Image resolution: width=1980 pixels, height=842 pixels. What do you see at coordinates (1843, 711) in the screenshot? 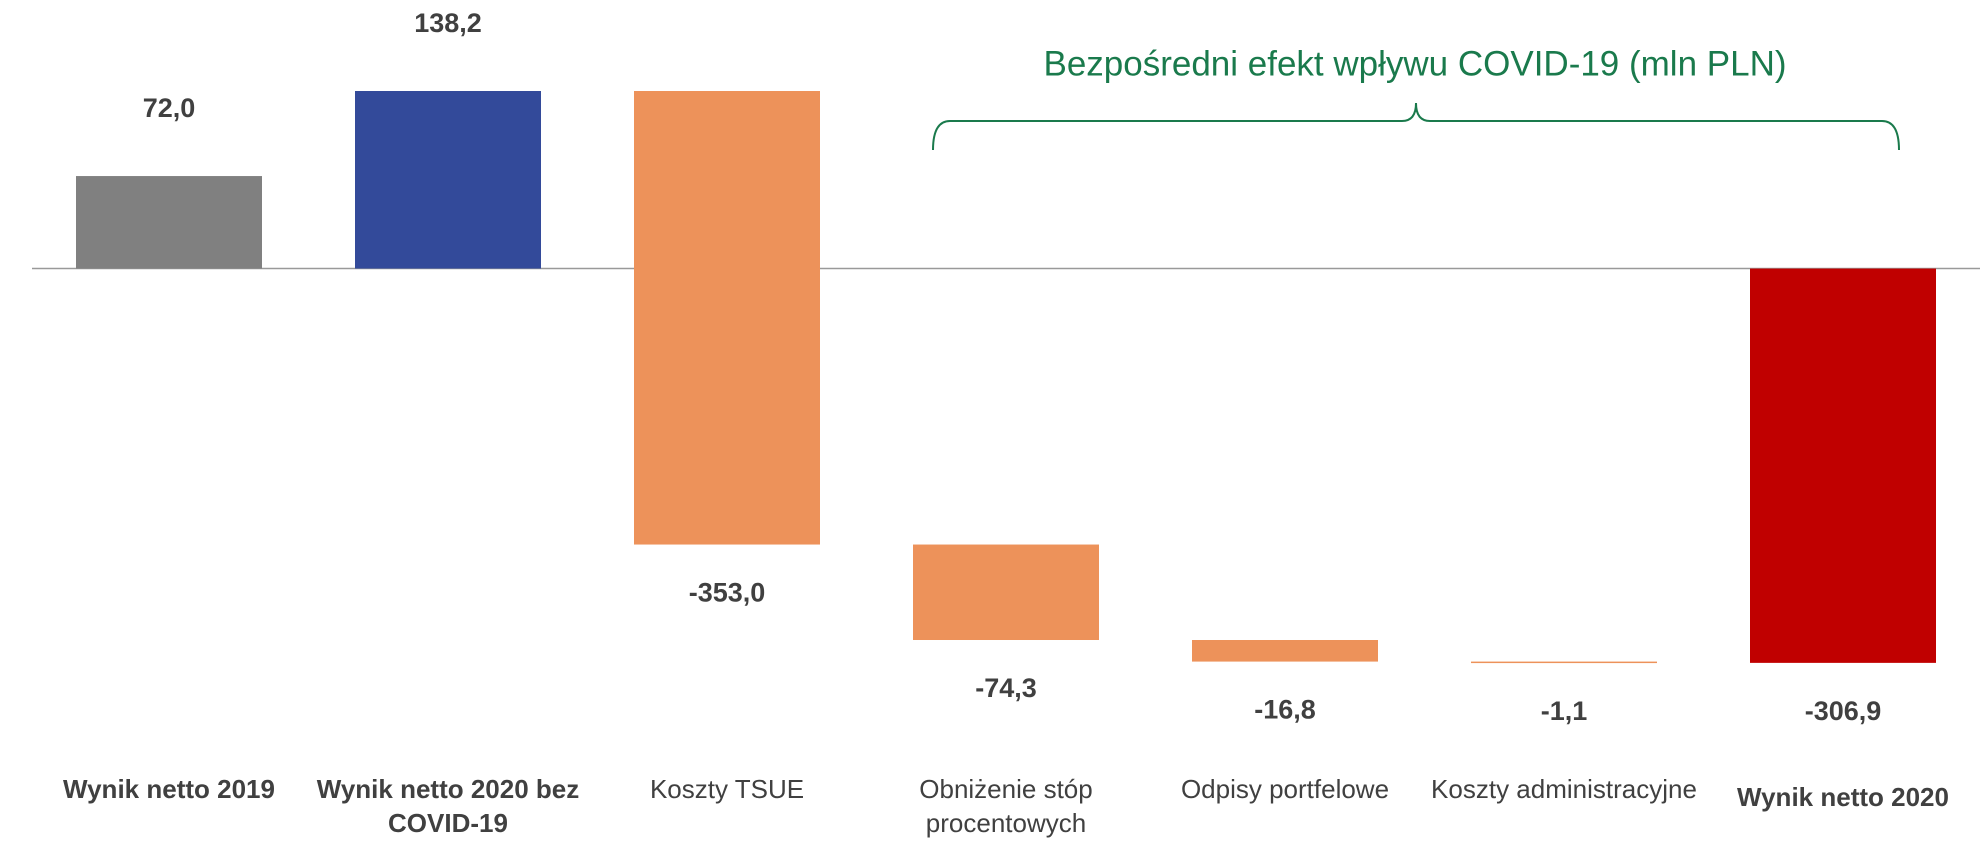
I see `value-label: -306,9` at bounding box center [1843, 711].